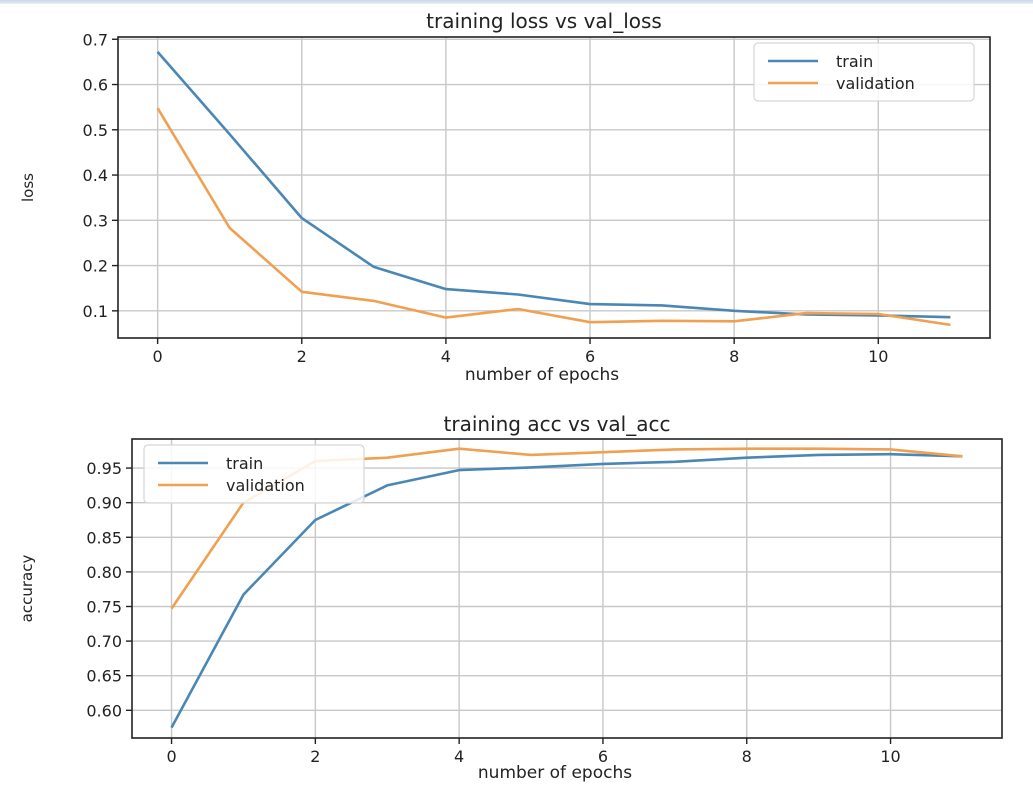 This screenshot has width=1033, height=793. What do you see at coordinates (104, 537) in the screenshot?
I see `y-tick-label: 0.85` at bounding box center [104, 537].